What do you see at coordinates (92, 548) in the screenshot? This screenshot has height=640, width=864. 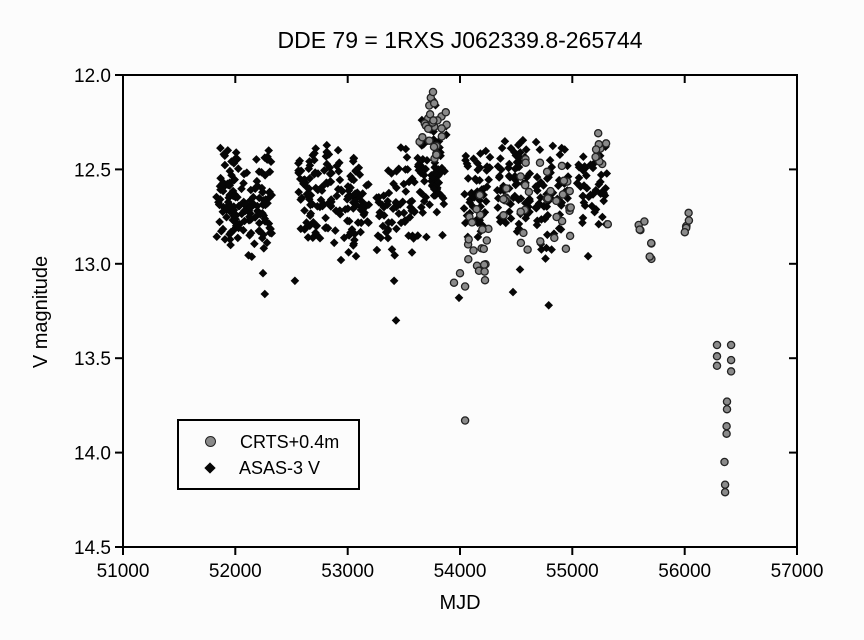 I see `svg-text: 14.5` at bounding box center [92, 548].